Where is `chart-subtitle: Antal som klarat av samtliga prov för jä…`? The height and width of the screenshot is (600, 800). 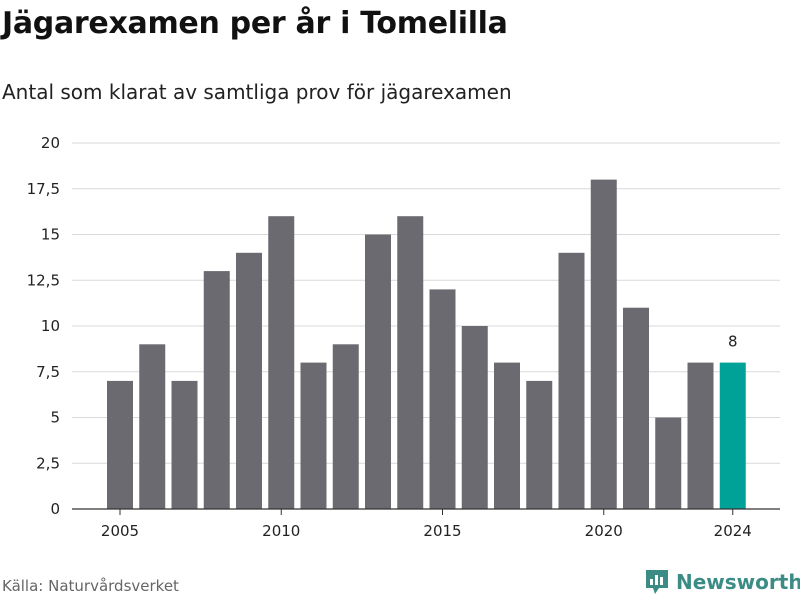
chart-subtitle: Antal som klarat av samtliga prov för jä… is located at coordinates (257, 92).